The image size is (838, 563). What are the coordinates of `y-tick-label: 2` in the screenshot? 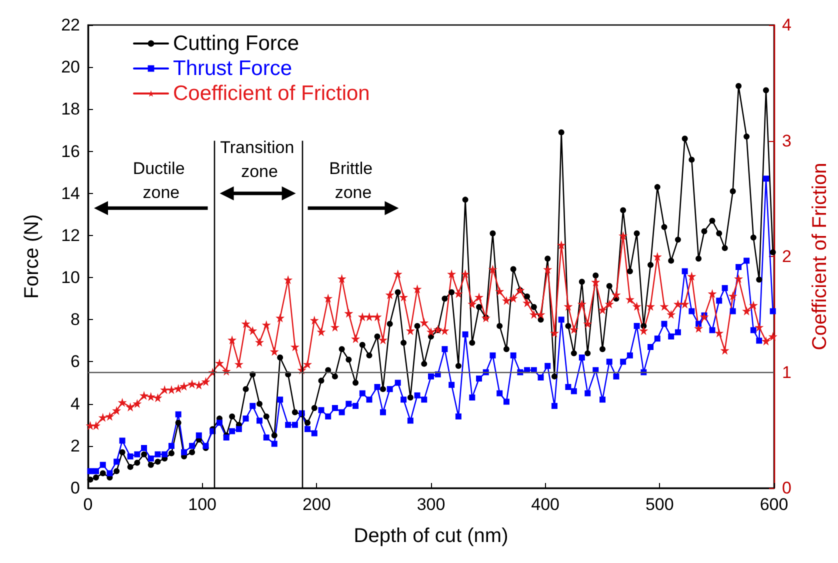 It's located at (75, 446).